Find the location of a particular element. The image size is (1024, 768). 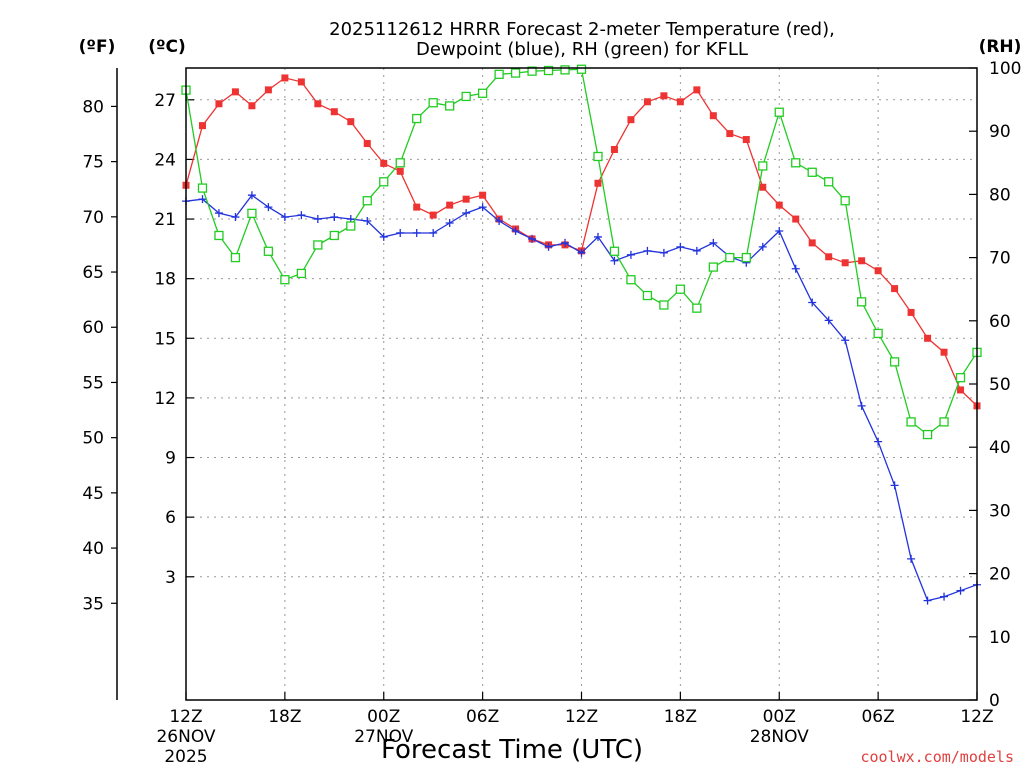

fahrenheit-axis: 35 40 45 50 55 60 65 70 75 80 is located at coordinates (99, 355).